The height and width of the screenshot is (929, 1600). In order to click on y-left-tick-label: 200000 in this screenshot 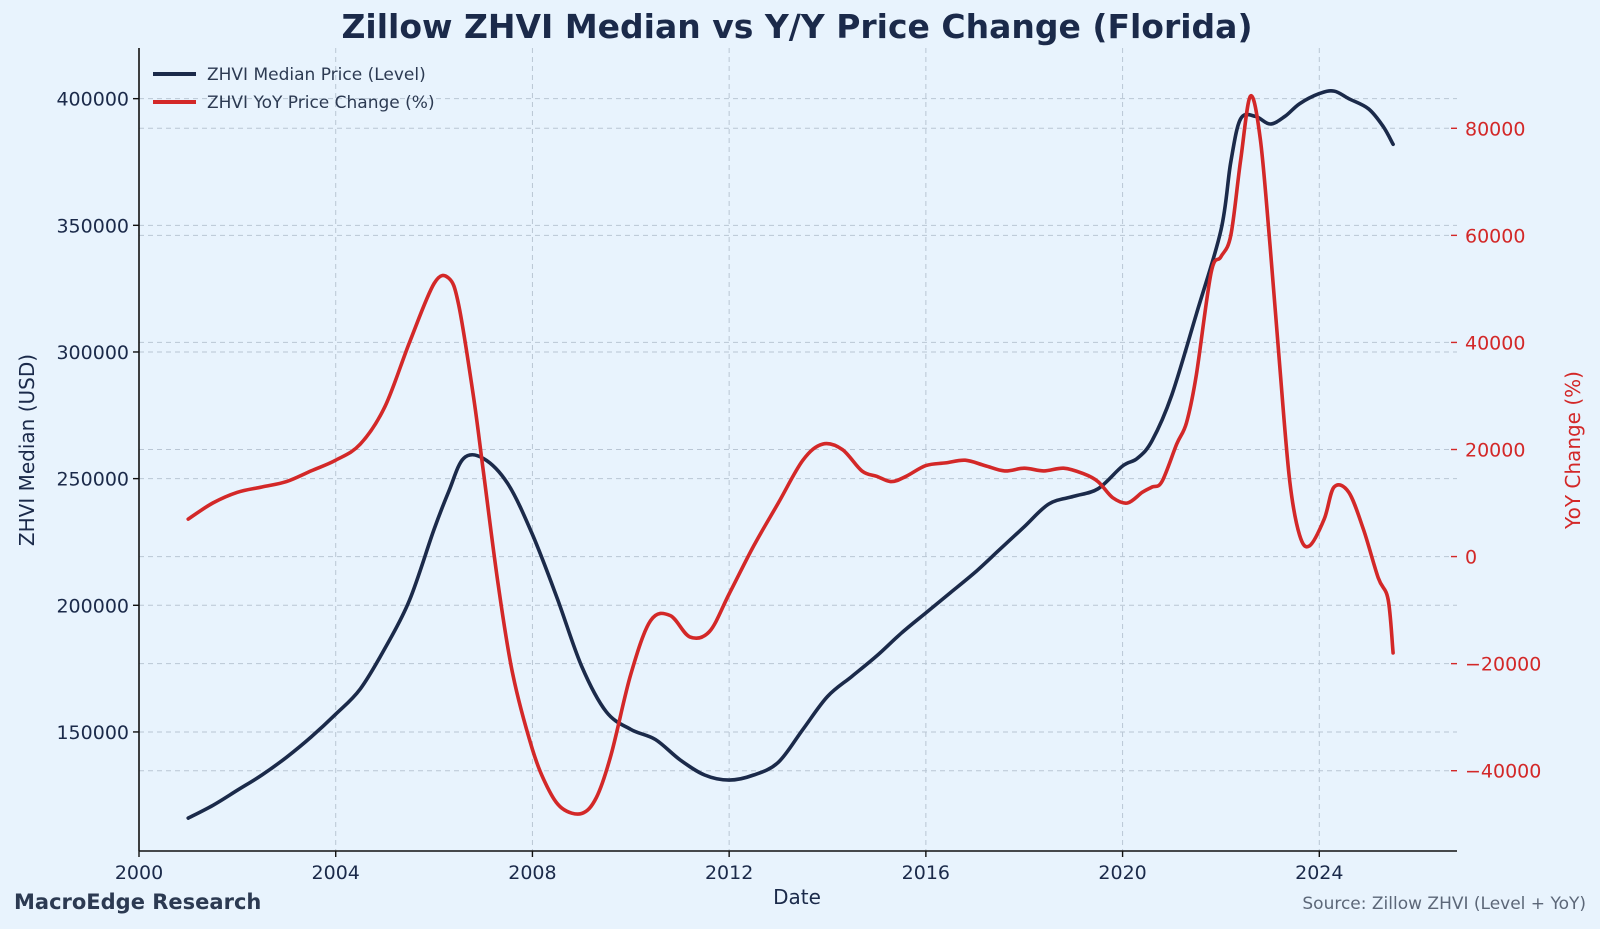, I will do `click(92, 606)`.